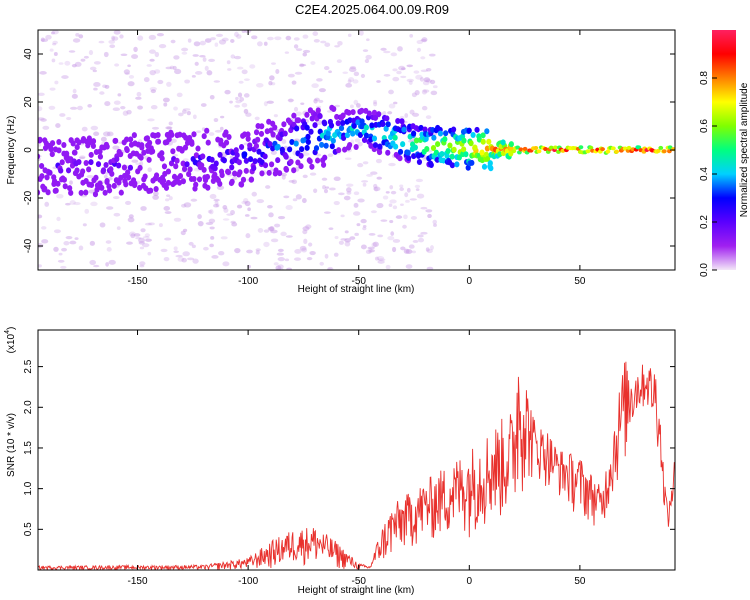  Describe the element at coordinates (11, 328) in the screenshot. I see `snr-scale-suffix: )` at that location.